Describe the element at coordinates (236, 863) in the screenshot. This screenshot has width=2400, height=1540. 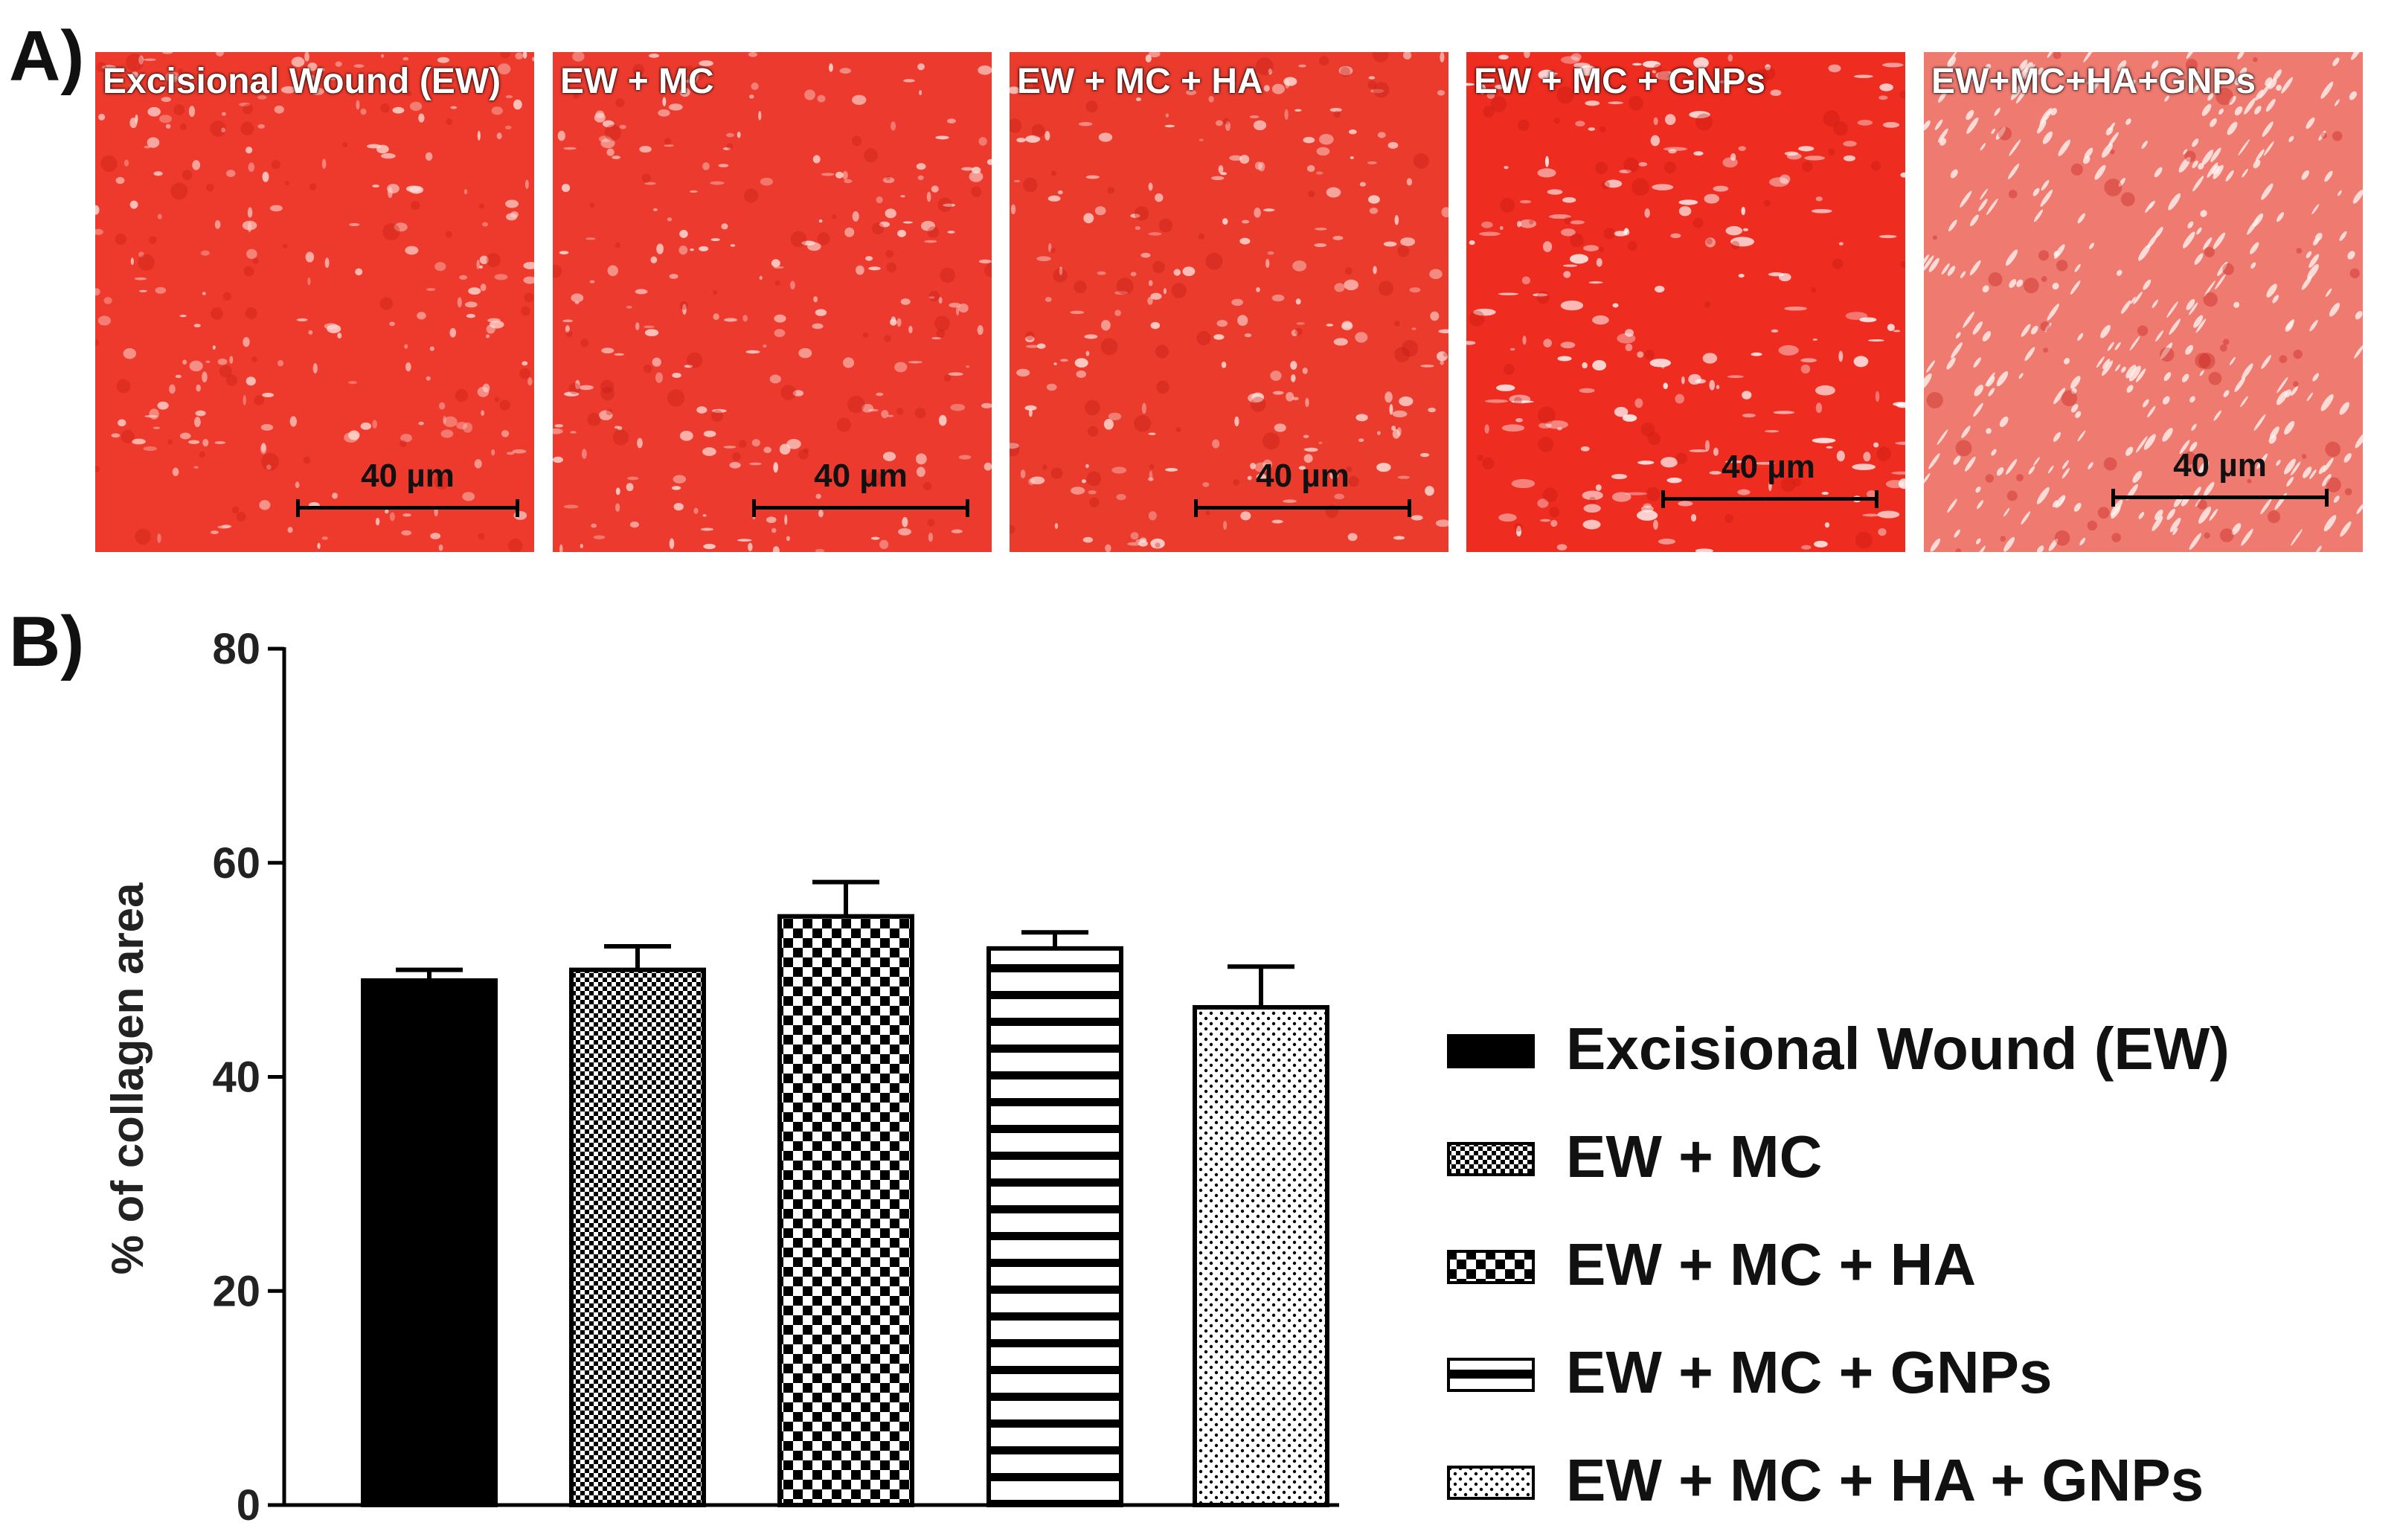
I see `y-tick-label: 60` at that location.